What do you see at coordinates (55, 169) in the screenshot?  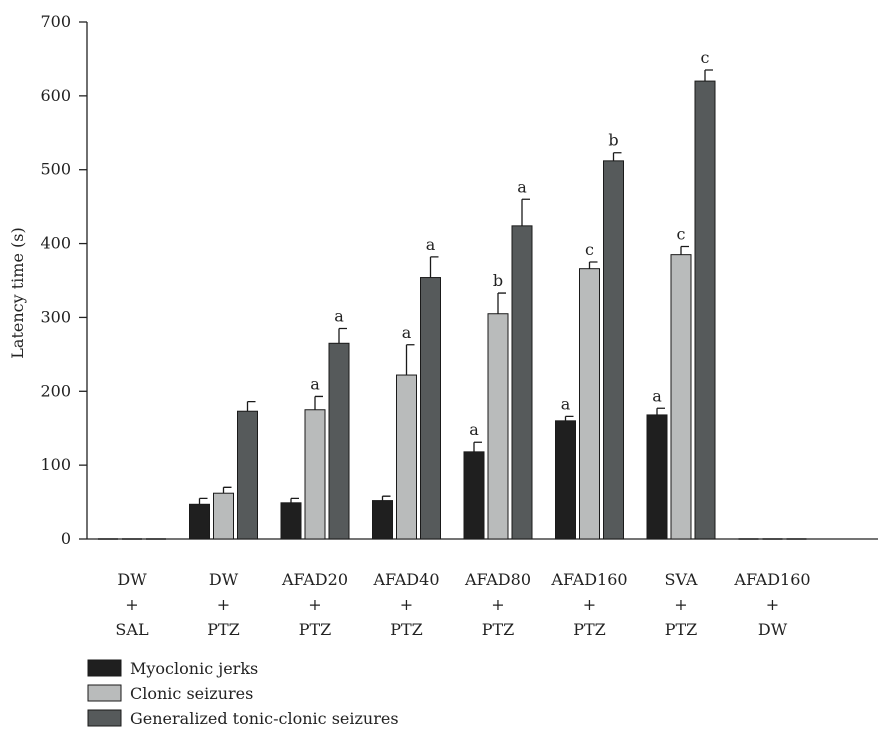 I see `y-tick-label: 500` at bounding box center [55, 169].